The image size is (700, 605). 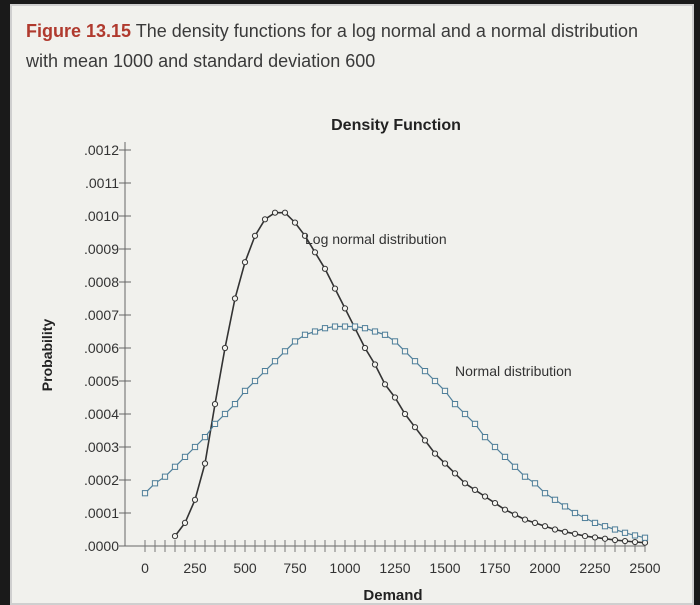 I want to click on y-tick-label: .0011, so click(x=102, y=183).